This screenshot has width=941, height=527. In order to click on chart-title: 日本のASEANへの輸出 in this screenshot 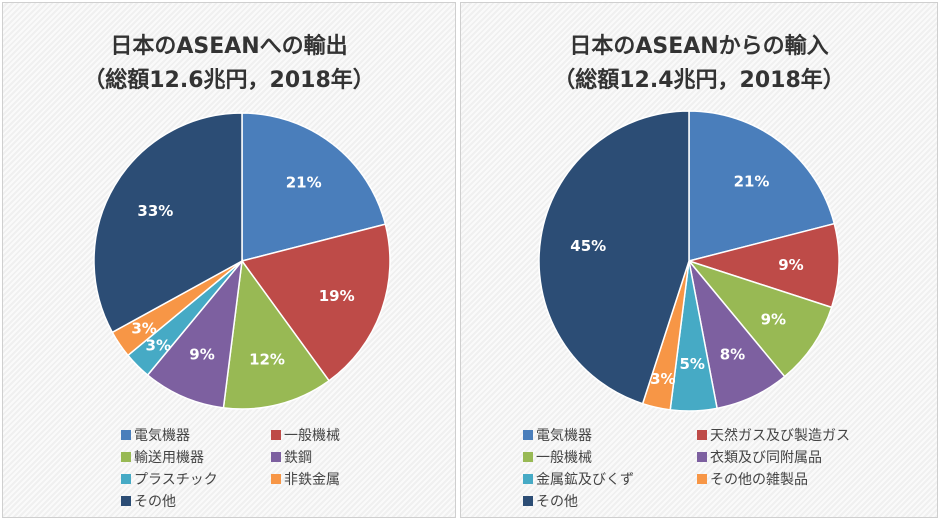, I will do `click(229, 46)`.